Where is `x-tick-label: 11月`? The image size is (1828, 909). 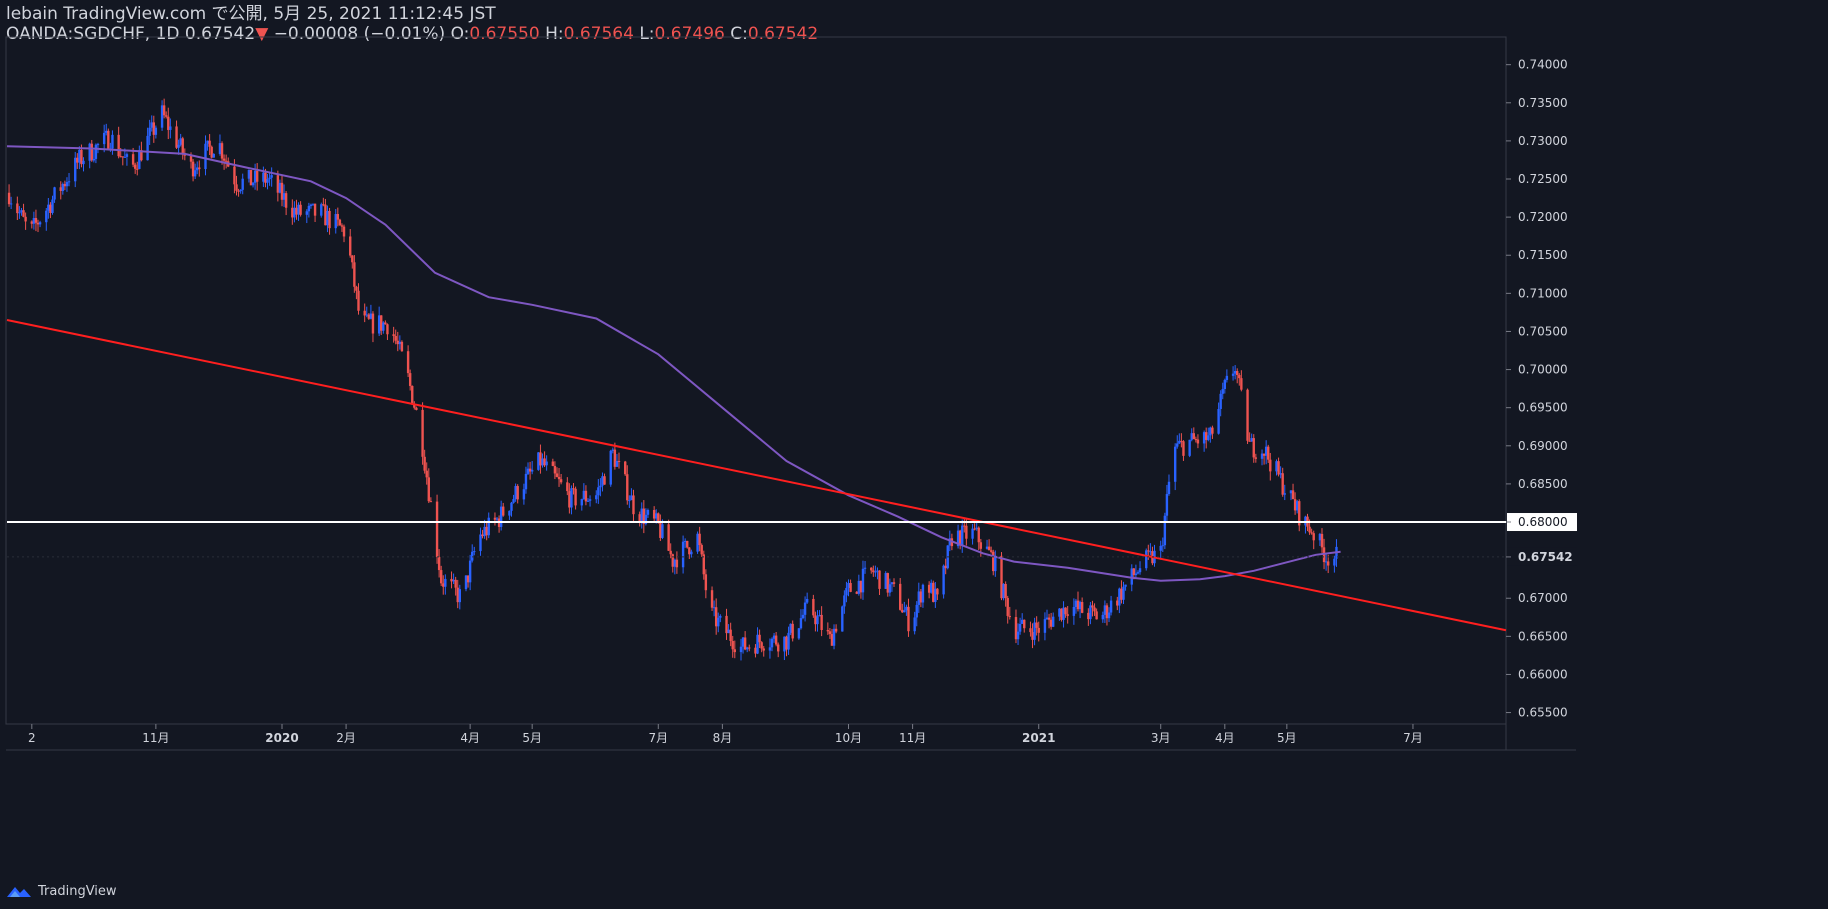 x-tick-label: 11月 is located at coordinates (155, 738).